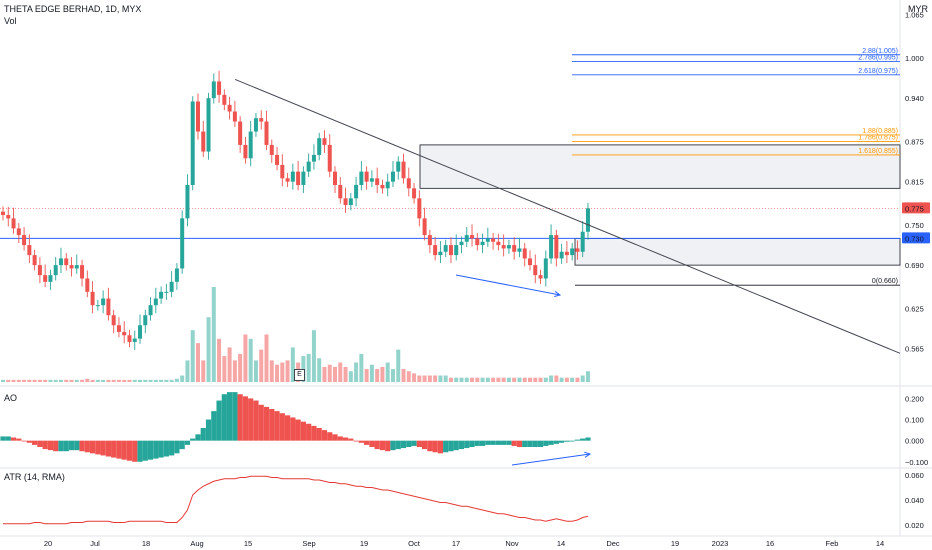  I want to click on volume-legend: Vol, so click(10, 21).